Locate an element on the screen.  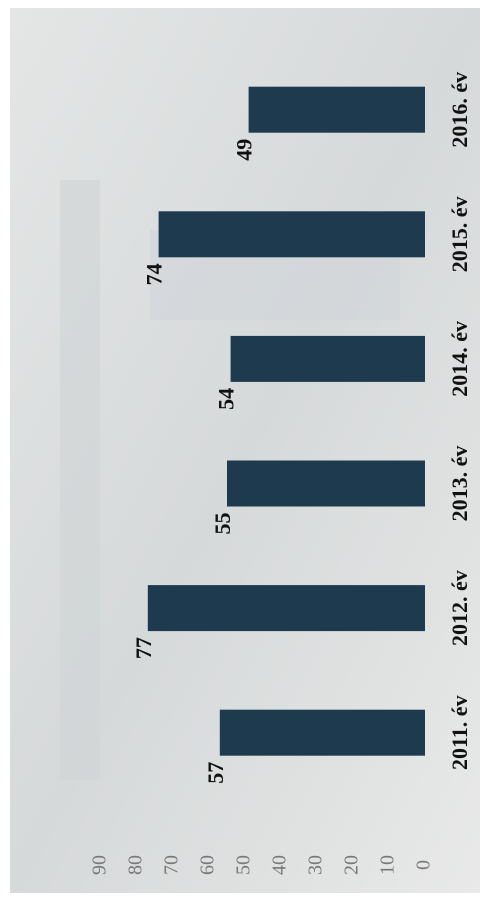
y-tick-label: 0 is located at coordinates (424, 865).